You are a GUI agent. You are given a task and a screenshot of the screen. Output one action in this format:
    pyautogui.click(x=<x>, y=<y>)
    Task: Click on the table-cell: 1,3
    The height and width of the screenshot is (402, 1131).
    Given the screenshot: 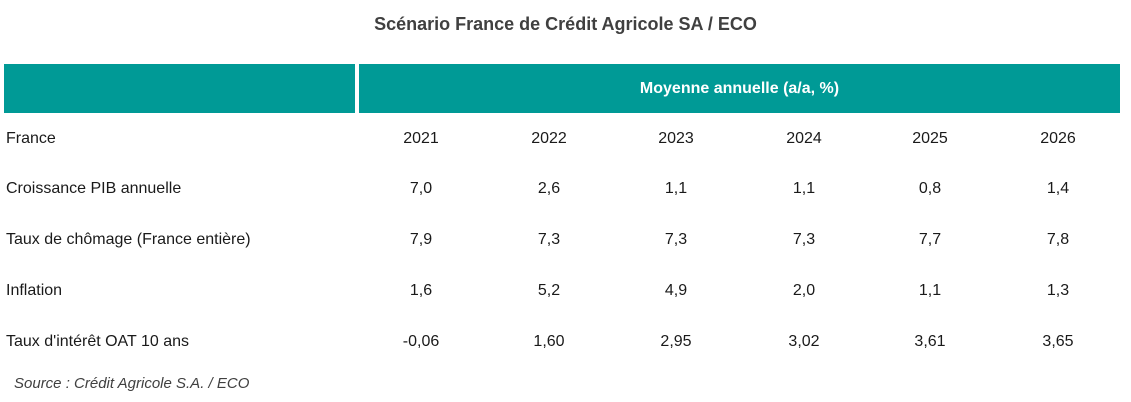 What is the action you would take?
    pyautogui.click(x=1058, y=290)
    